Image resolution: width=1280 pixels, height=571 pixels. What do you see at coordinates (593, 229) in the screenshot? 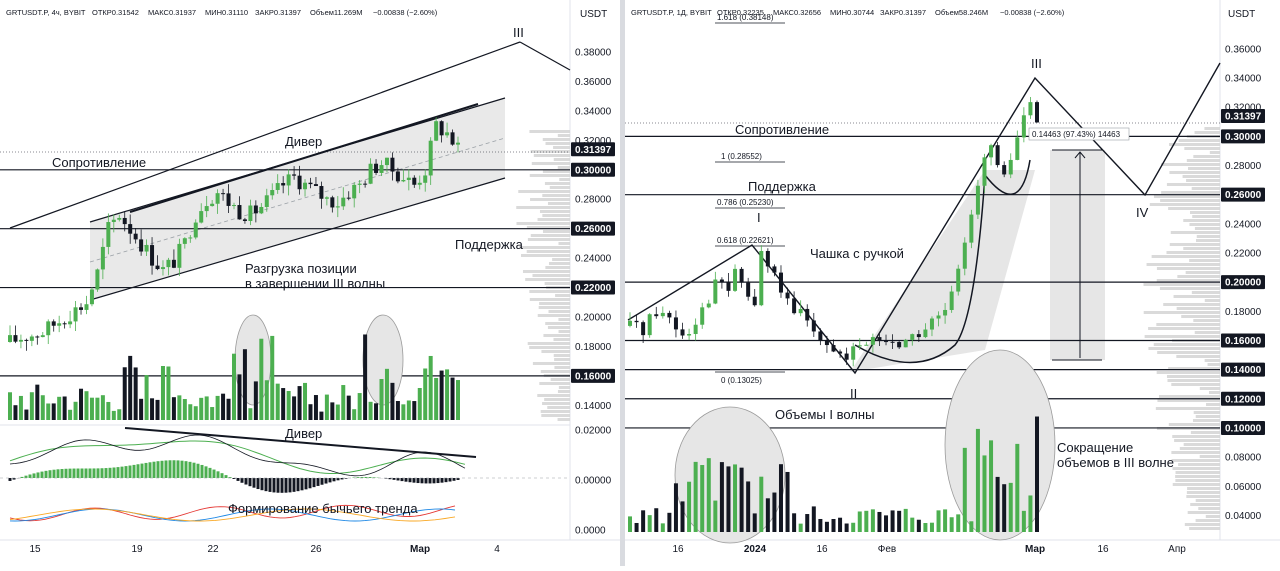
I see `price-tick-label: 0.26000` at bounding box center [593, 229].